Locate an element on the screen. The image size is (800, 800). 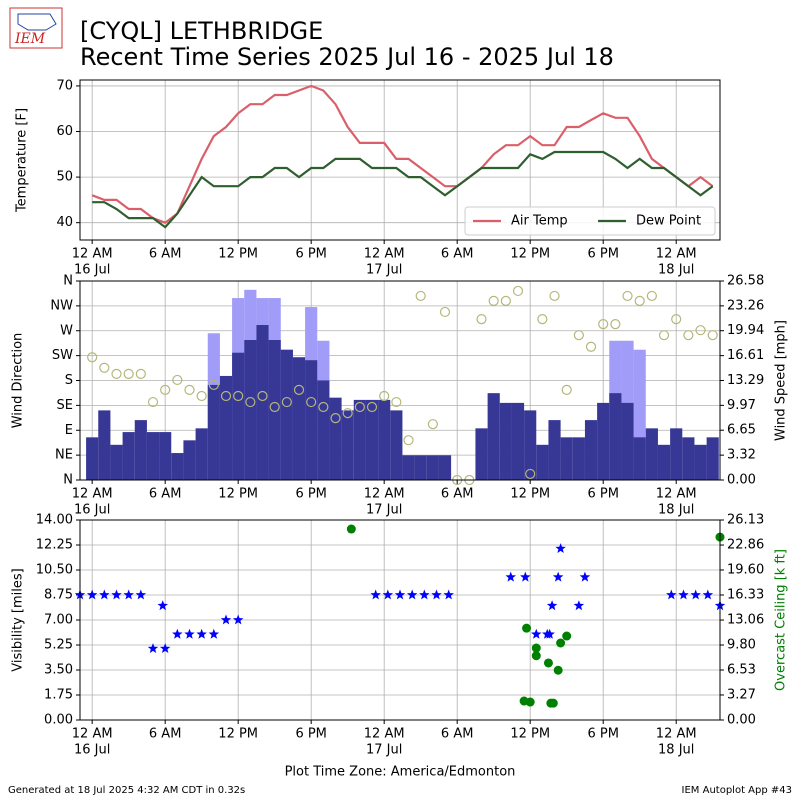
y-tick-label: 1.75 is located at coordinates (58, 695).